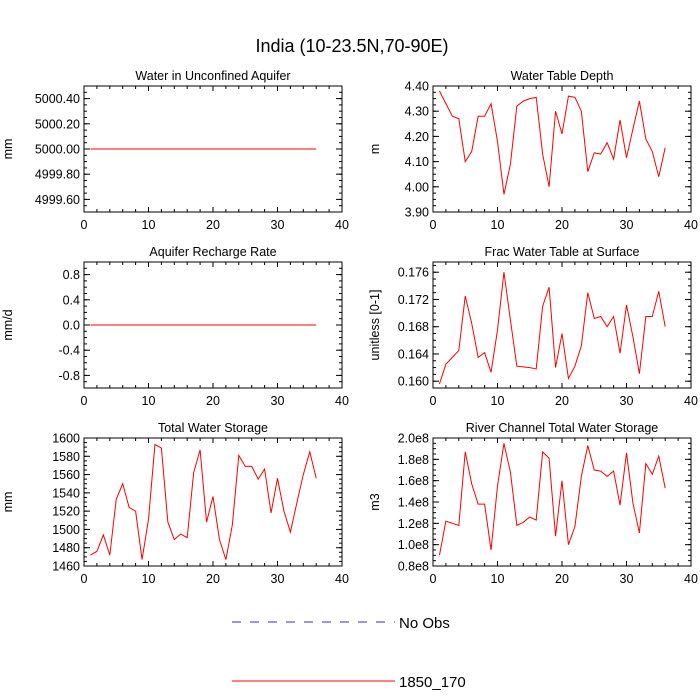  I want to click on panel-title: River Channel Total Water Storage, so click(562, 428).